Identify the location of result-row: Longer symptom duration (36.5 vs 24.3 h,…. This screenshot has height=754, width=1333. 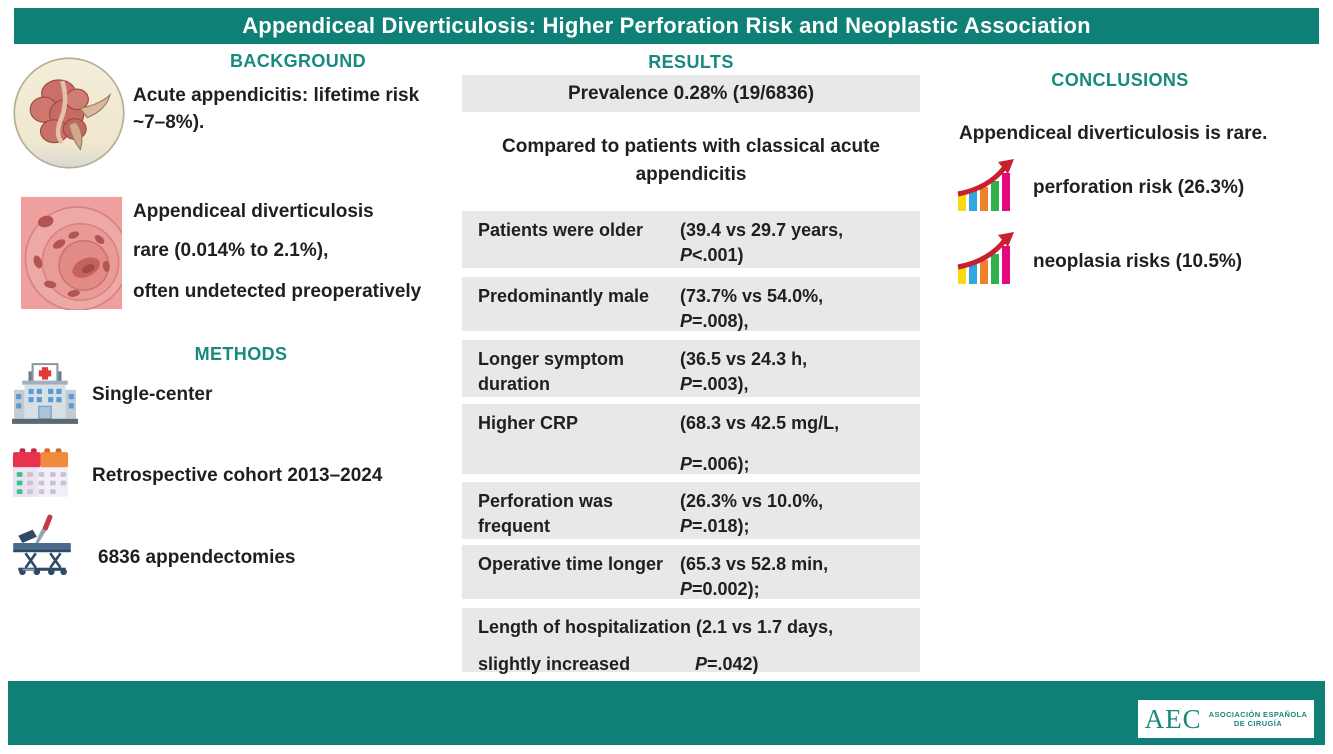
(691, 368).